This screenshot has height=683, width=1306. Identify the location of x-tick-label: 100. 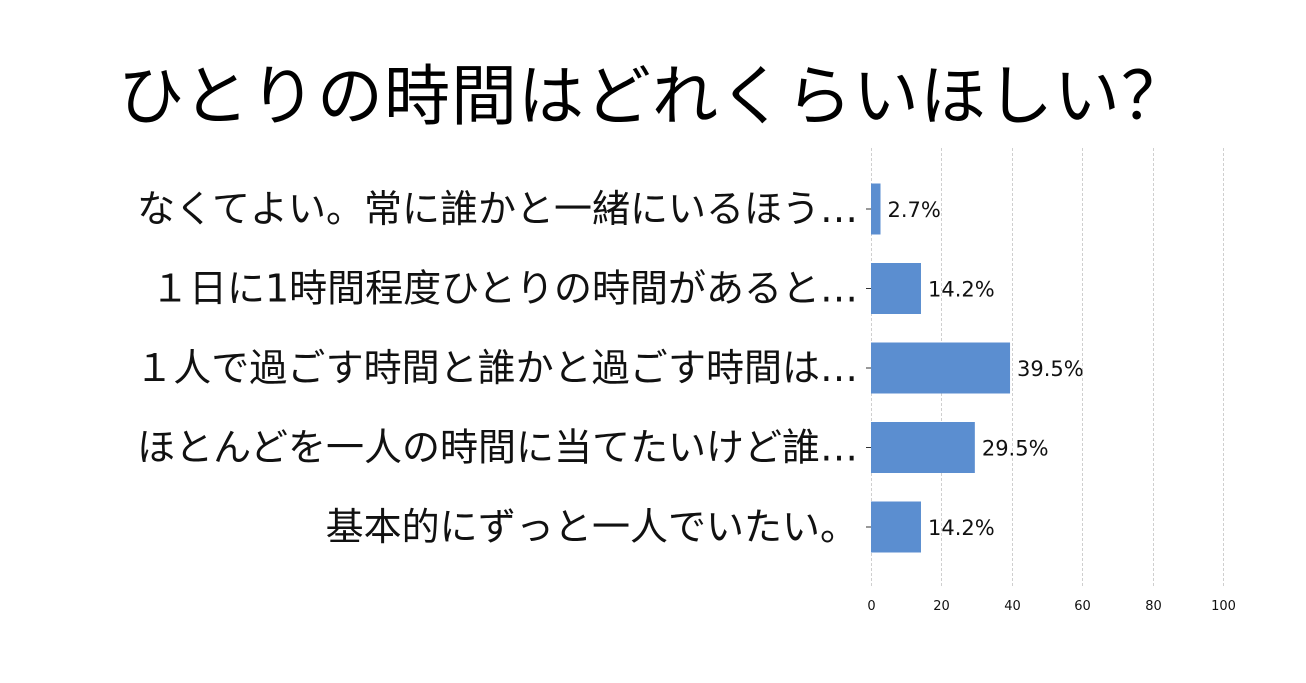
(1223, 606).